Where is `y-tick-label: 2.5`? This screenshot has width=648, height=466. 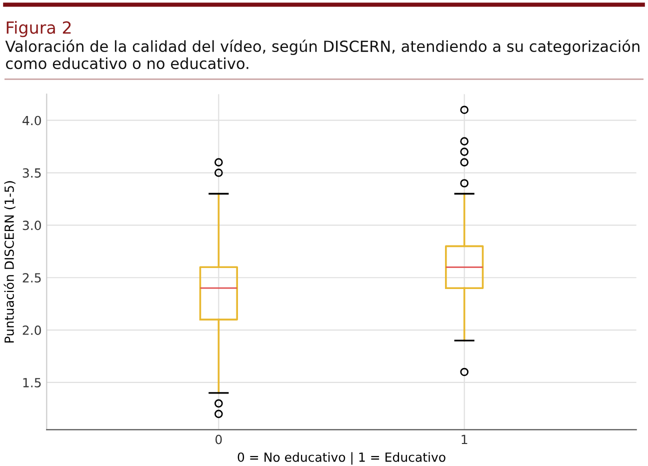
y-tick-label: 2.5 is located at coordinates (31, 278).